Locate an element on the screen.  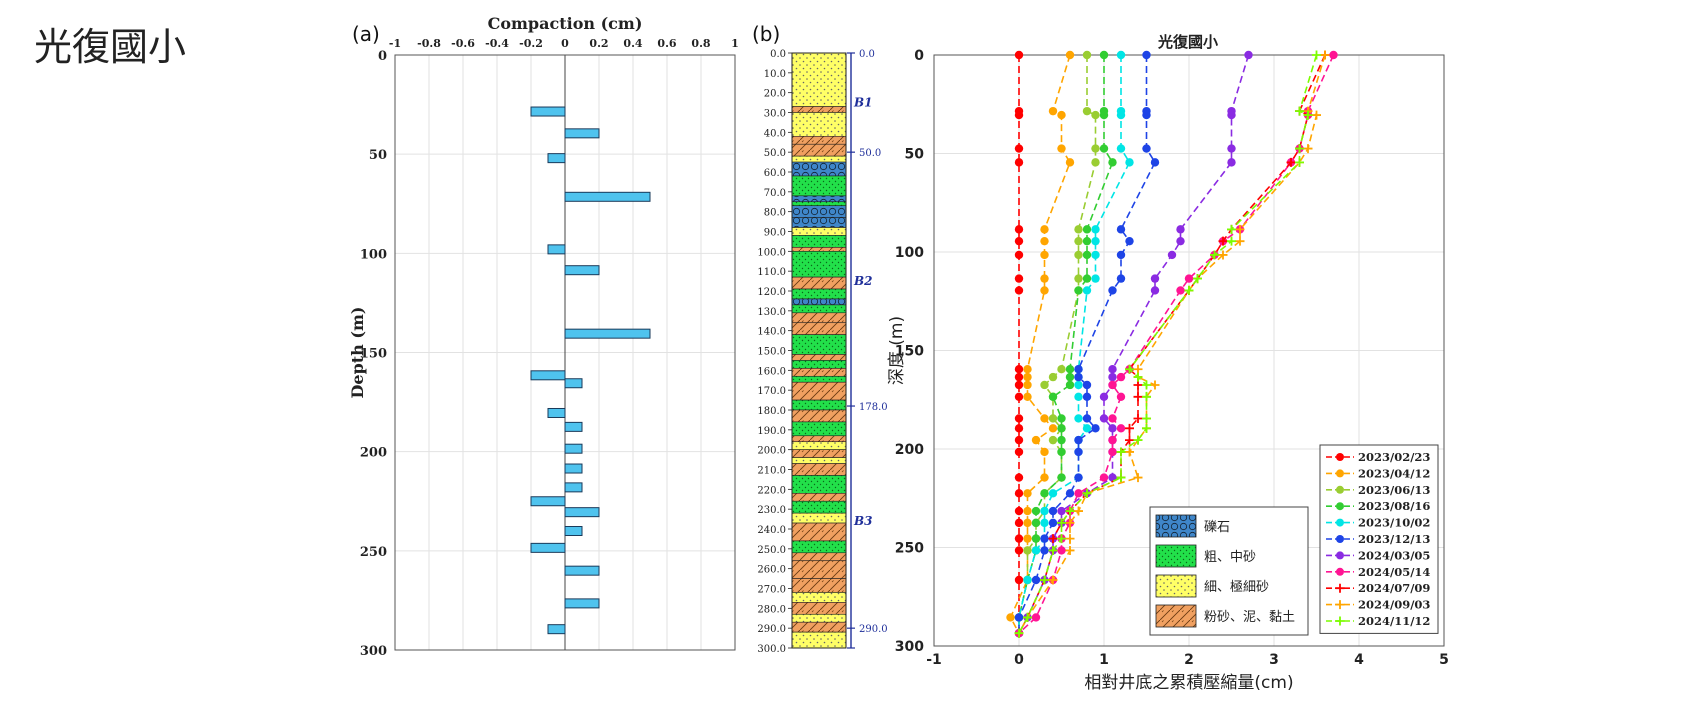
page-title: 光復國小 is located at coordinates (110, 47).